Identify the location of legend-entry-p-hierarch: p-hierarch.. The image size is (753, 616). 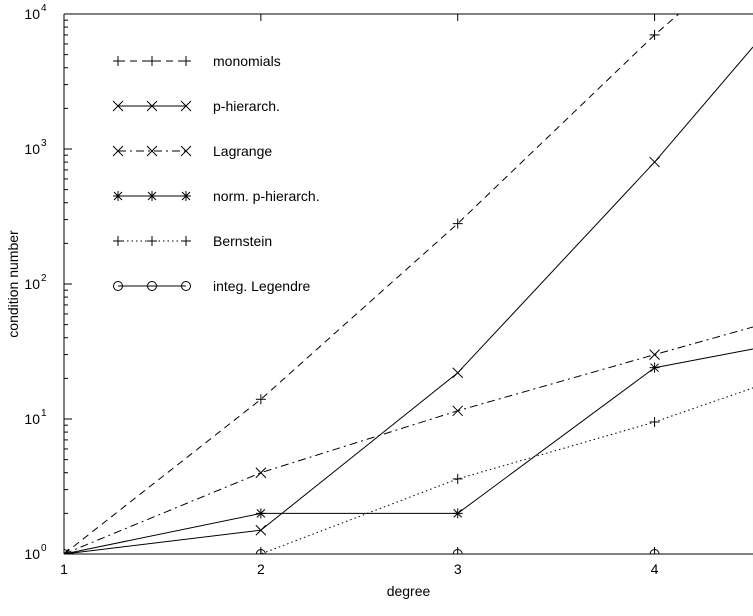
(196, 106).